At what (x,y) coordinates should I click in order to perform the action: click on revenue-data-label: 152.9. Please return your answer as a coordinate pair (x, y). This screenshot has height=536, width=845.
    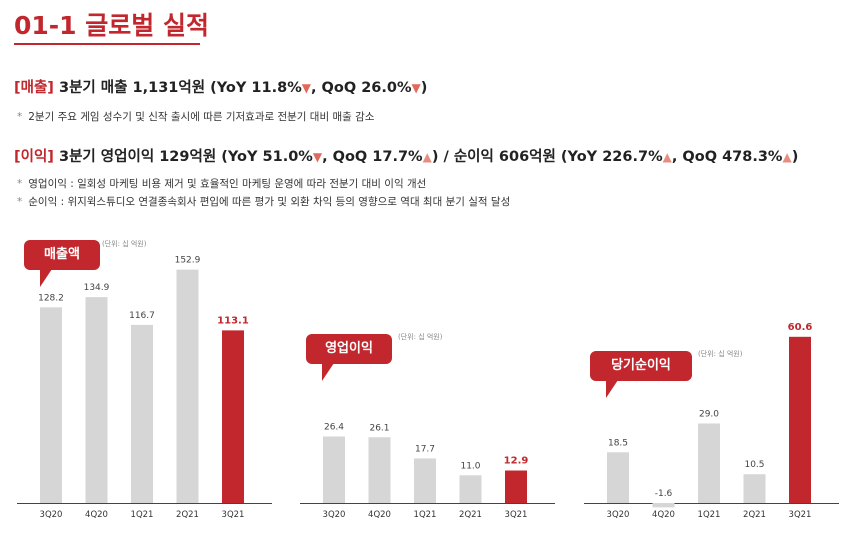
    Looking at the image, I should click on (188, 261).